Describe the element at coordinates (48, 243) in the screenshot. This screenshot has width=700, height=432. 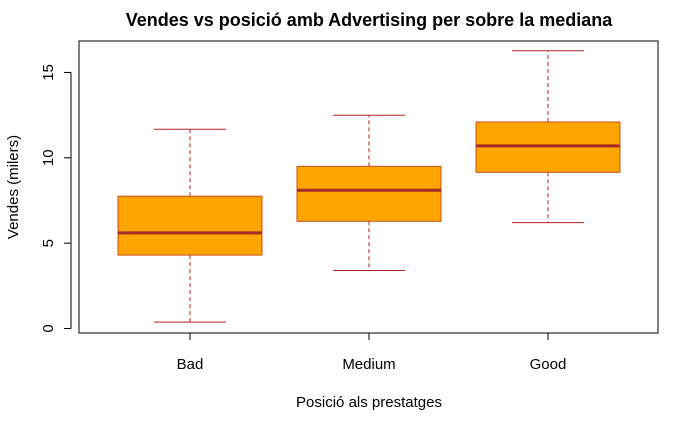
I see `y-tick-label: 5` at that location.